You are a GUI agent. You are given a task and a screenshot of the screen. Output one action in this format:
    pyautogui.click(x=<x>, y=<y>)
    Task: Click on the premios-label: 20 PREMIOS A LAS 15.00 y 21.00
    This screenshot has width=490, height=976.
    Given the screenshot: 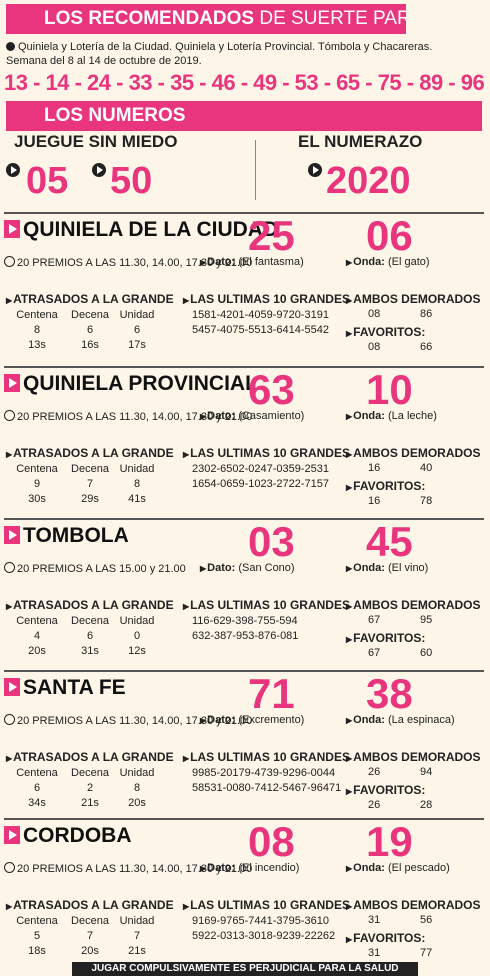 What is the action you would take?
    pyautogui.click(x=101, y=569)
    